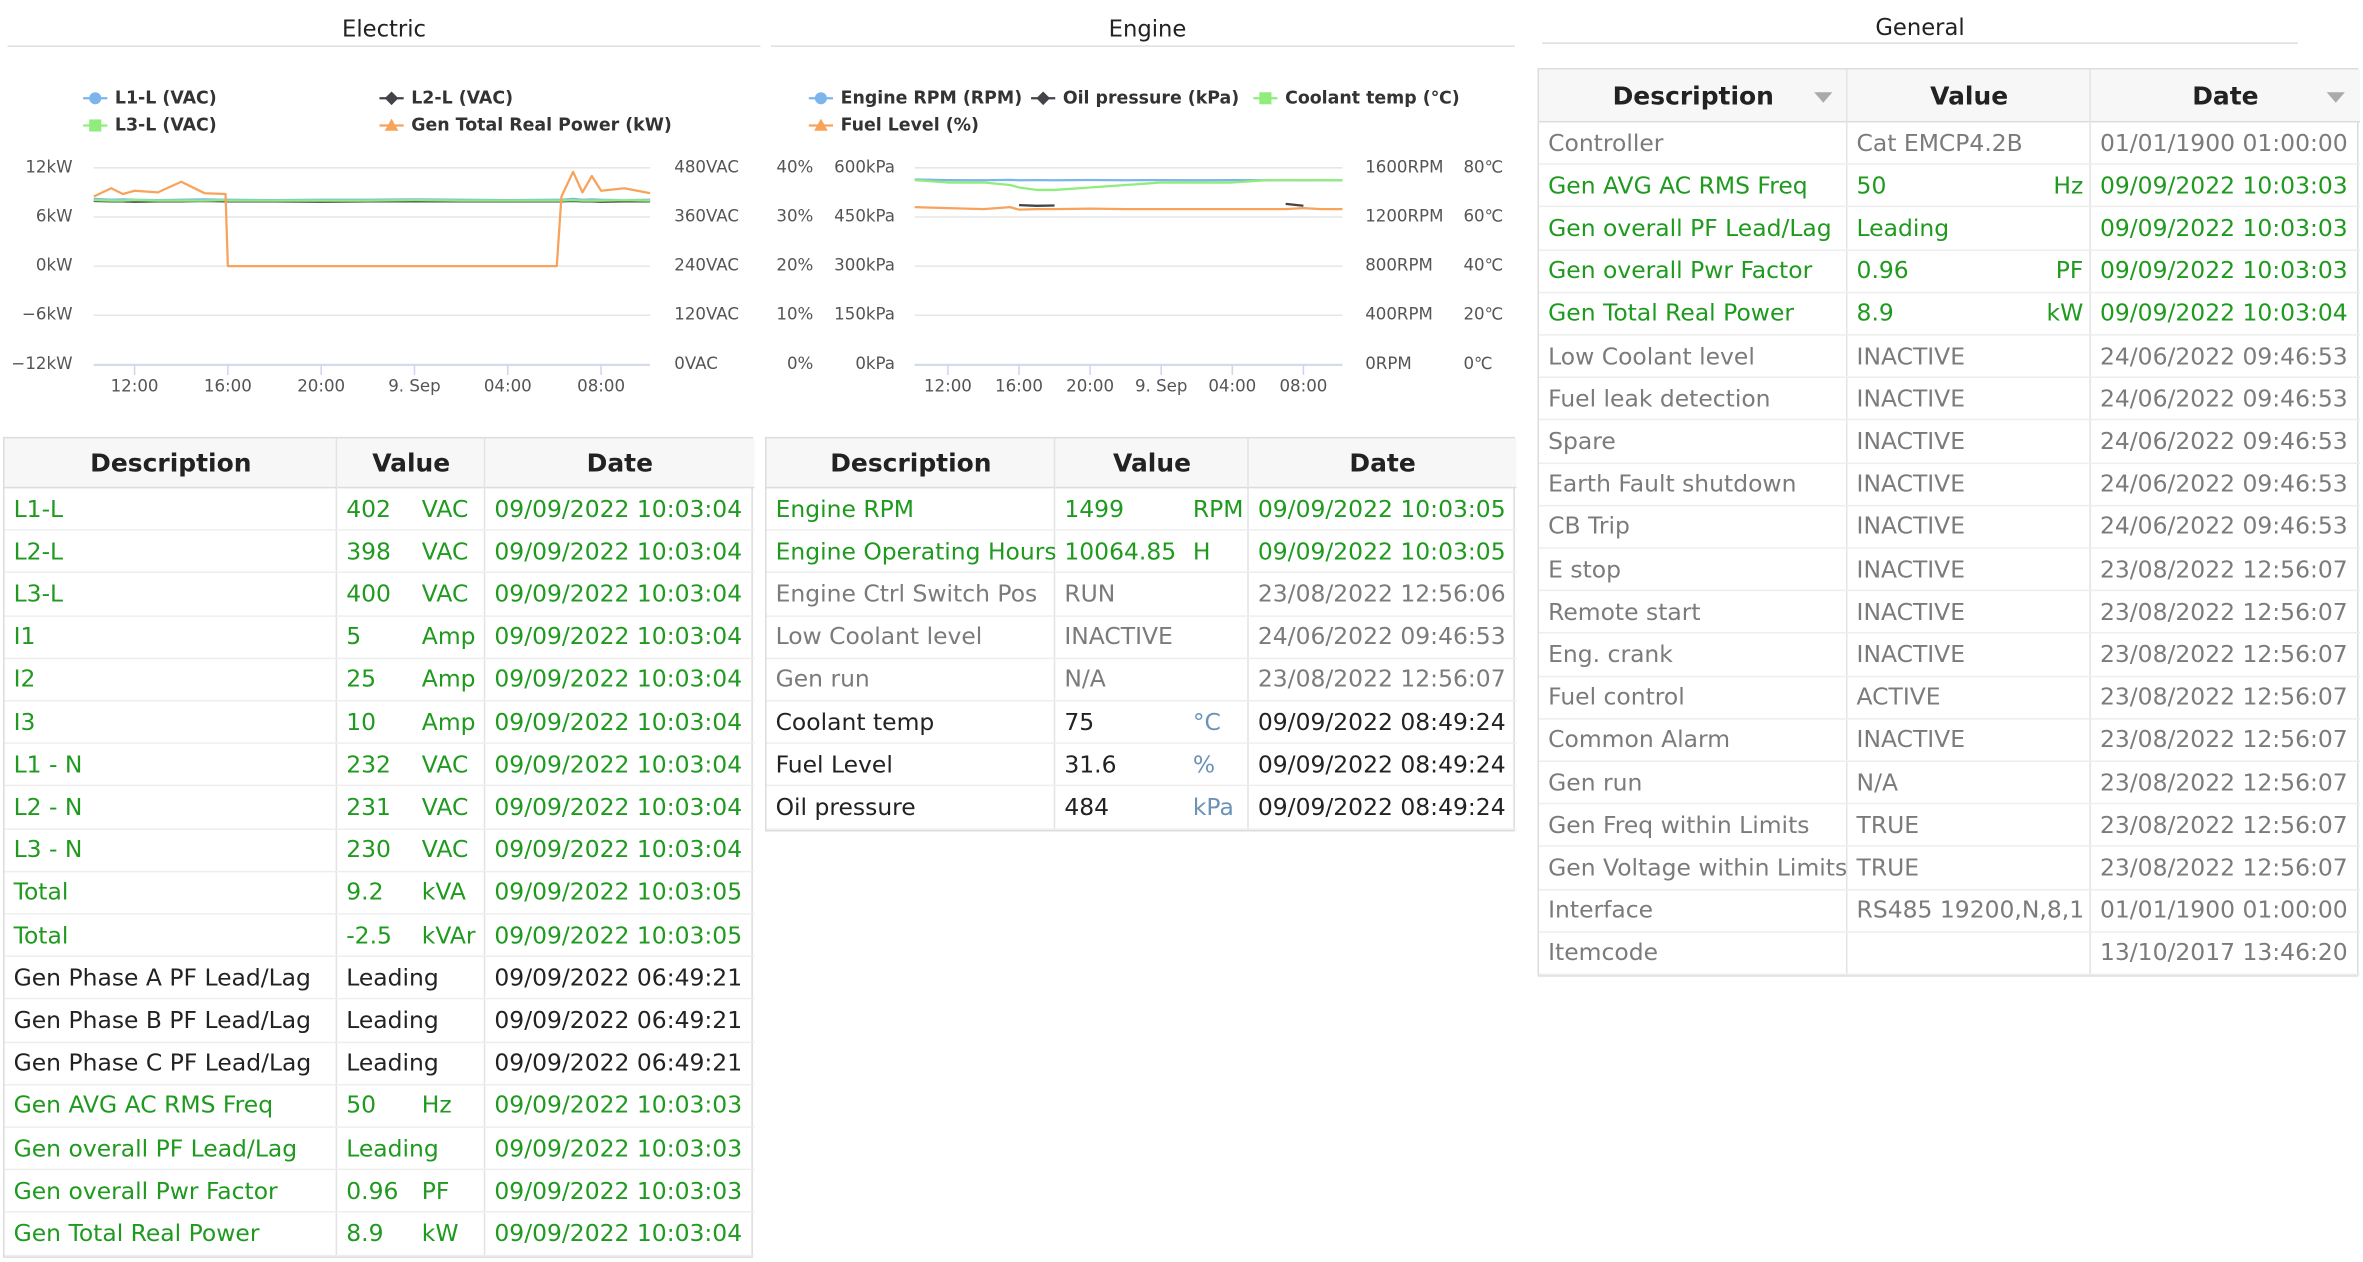 Image resolution: width=2363 pixels, height=1262 pixels. What do you see at coordinates (620, 893) in the screenshot?
I see `date-cell: 09/09/2022 10:03:05` at bounding box center [620, 893].